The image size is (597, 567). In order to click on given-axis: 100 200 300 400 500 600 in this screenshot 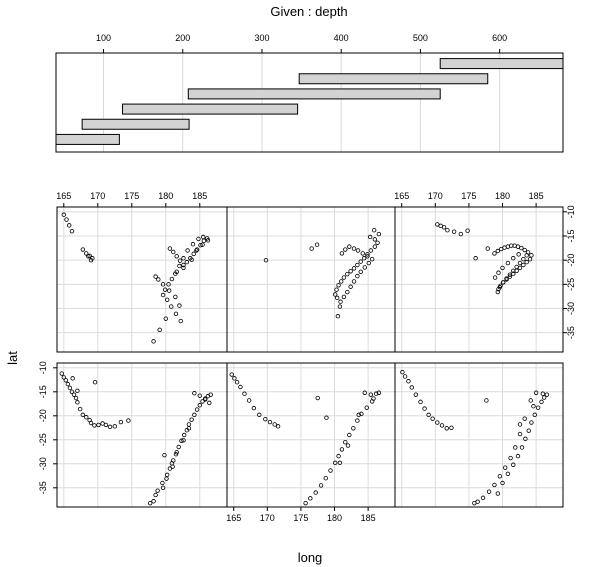, I will do `click(301, 92)`.